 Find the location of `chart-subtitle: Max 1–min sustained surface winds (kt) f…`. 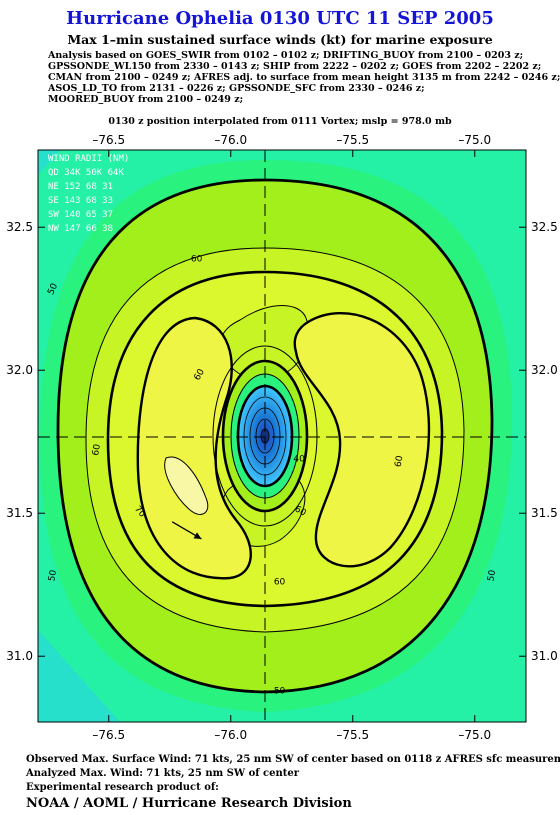

chart-subtitle: Max 1–min sustained surface winds (kt) f… is located at coordinates (280, 39).